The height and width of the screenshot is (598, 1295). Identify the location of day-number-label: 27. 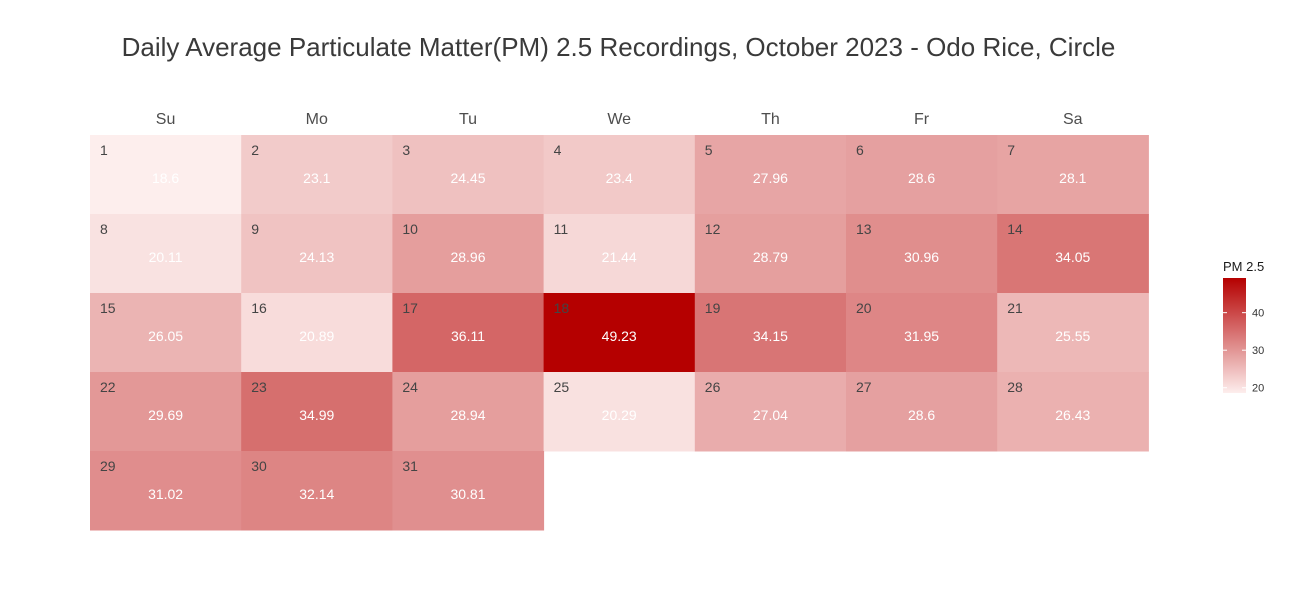
(864, 387).